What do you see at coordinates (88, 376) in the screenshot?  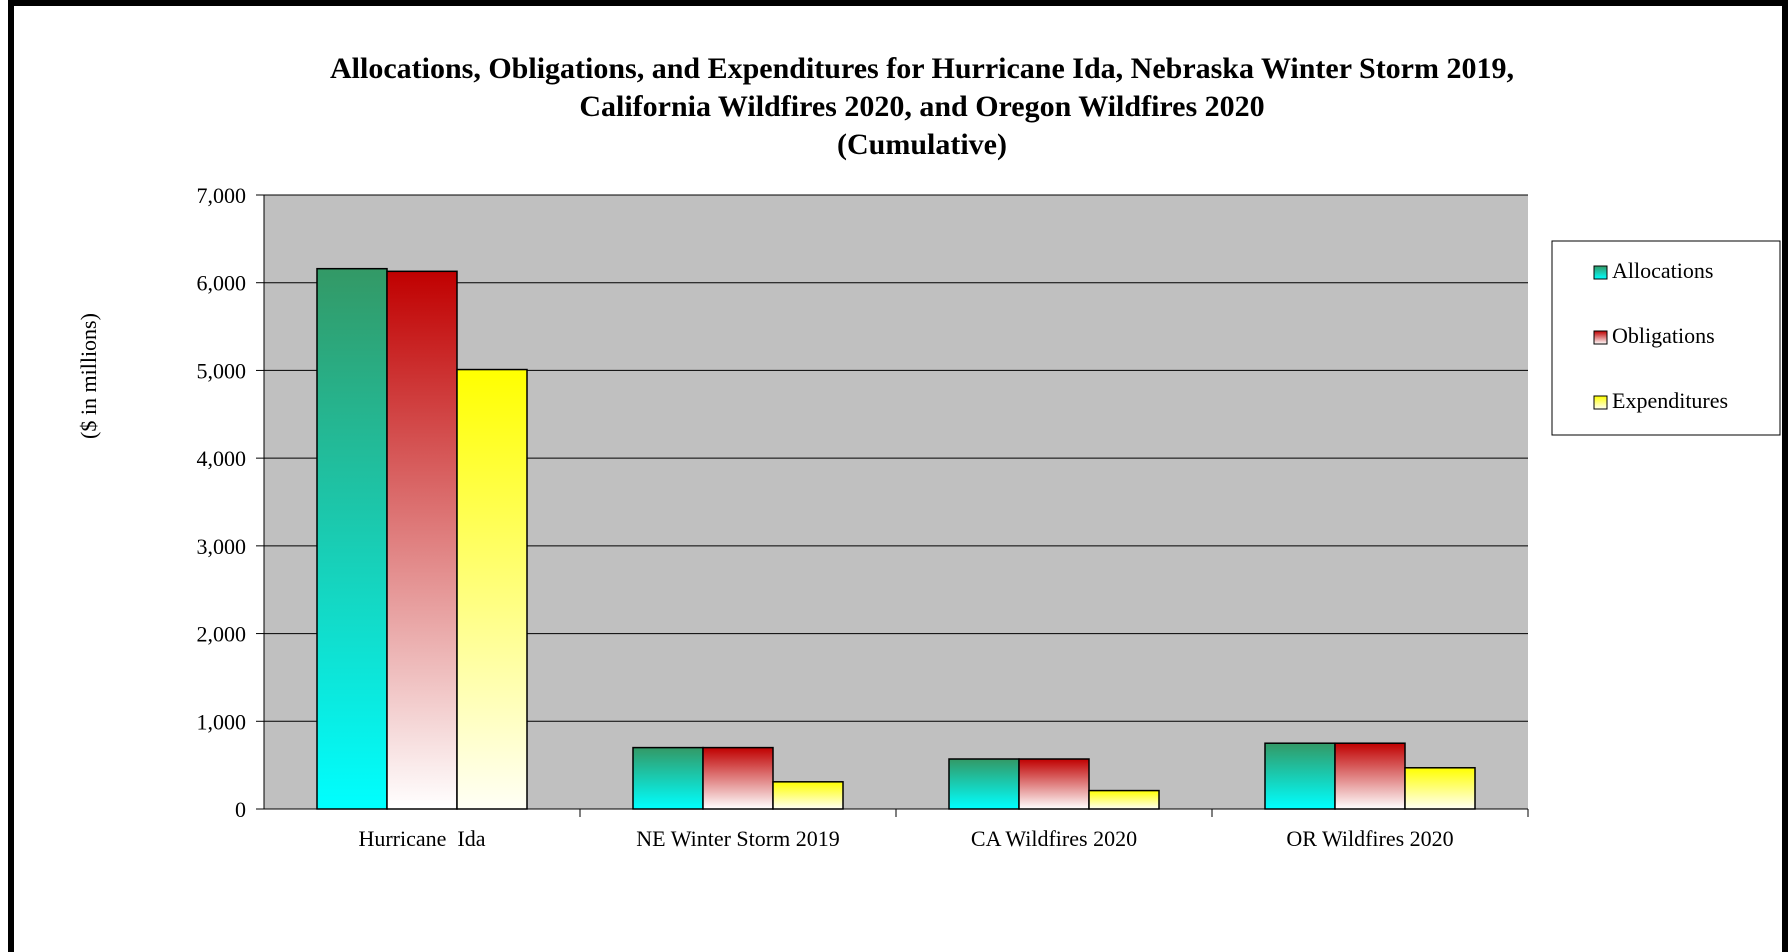 I see `y-axis-label: ($ in millions)` at bounding box center [88, 376].